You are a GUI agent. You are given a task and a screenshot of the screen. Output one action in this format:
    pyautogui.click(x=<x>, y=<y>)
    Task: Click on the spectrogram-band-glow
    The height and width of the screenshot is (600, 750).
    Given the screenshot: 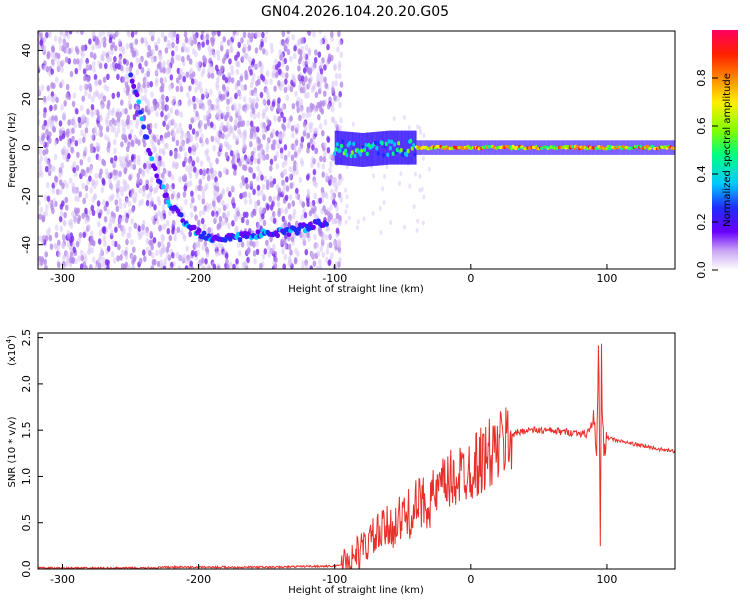 What is the action you would take?
    pyautogui.click(x=402, y=147)
    